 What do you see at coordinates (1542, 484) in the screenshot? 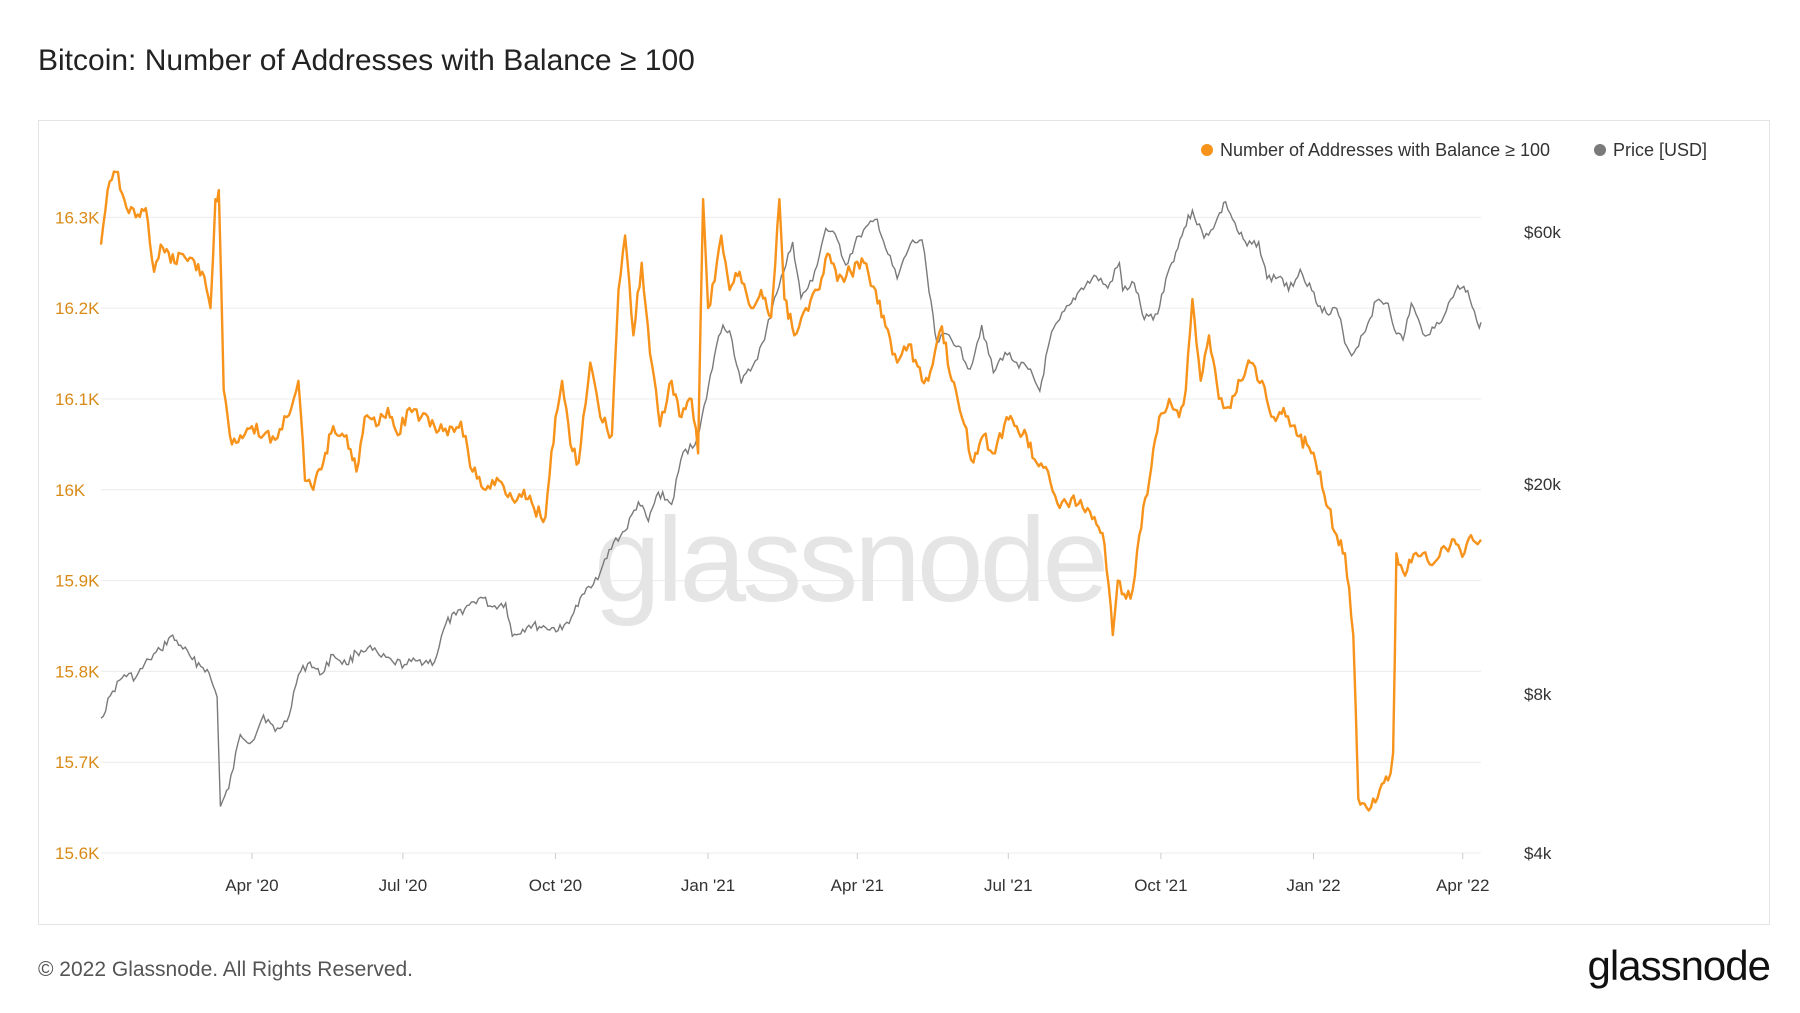
I see `y-right-tick-label: $20k` at bounding box center [1542, 484].